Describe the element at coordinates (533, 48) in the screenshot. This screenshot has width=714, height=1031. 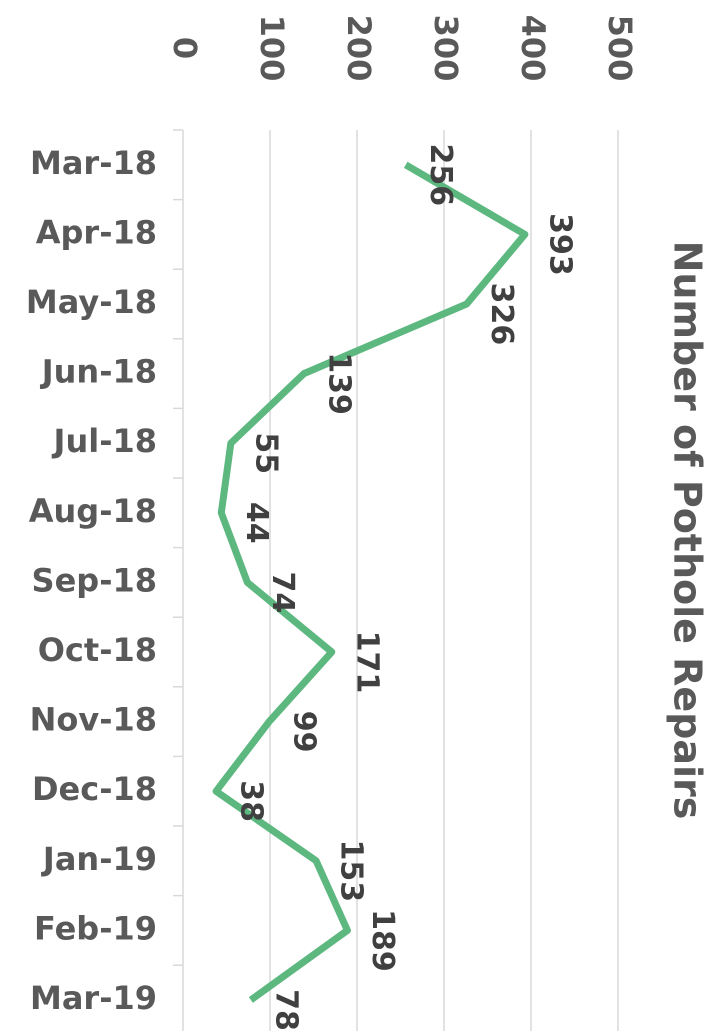
I see `value-tick-label: 400` at that location.